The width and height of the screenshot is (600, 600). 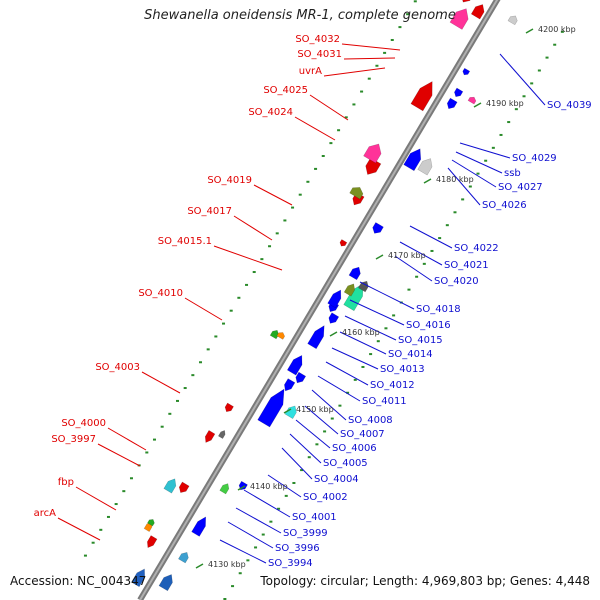 What do you see at coordinates (456, 281) in the screenshot?
I see `gene-label-right: SO_4020` at bounding box center [456, 281].